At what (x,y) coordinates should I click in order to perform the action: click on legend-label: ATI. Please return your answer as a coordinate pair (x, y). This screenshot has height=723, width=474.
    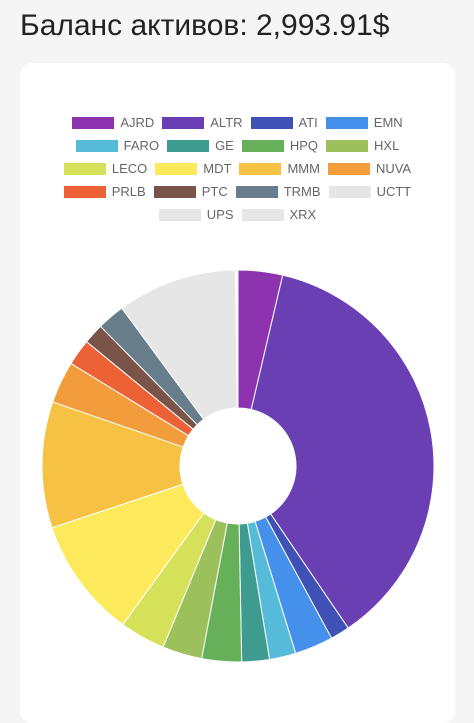
    Looking at the image, I should click on (308, 122).